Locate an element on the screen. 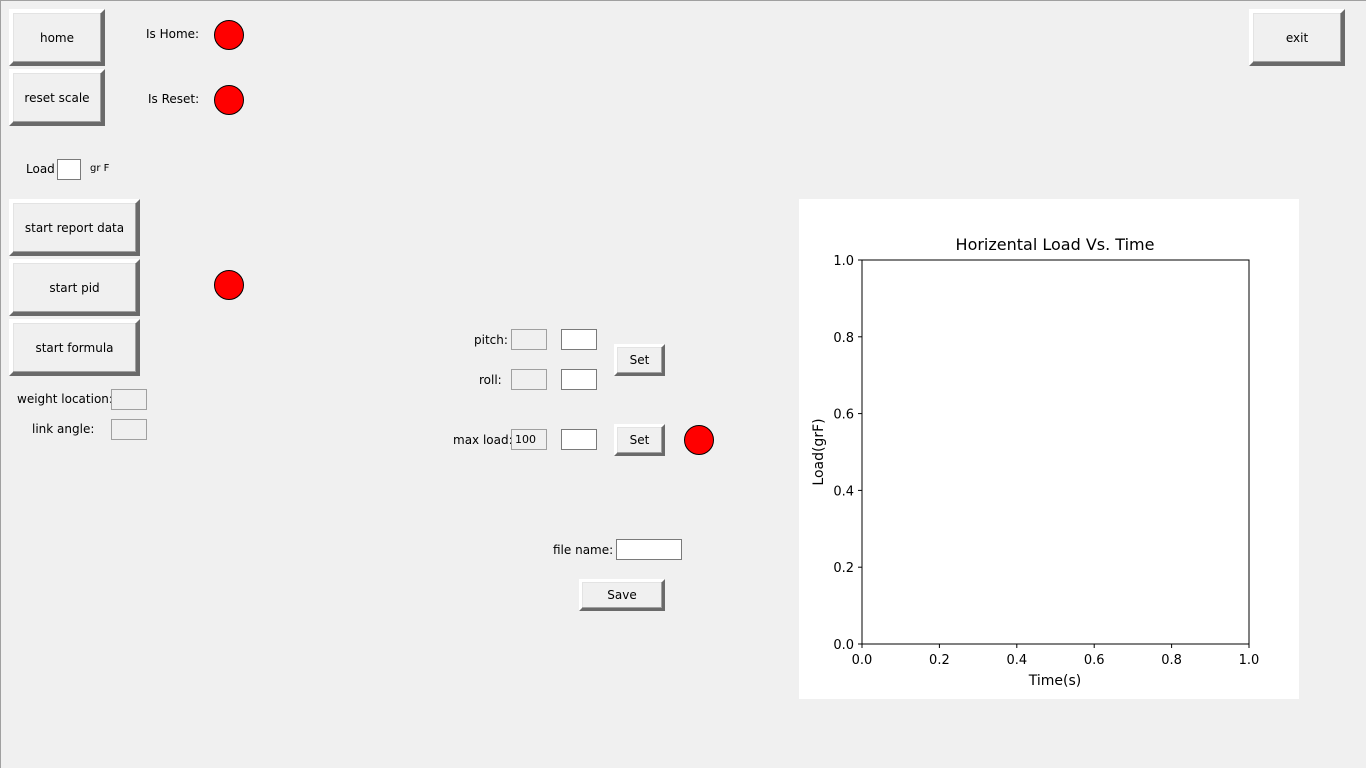 The height and width of the screenshot is (768, 1366). home-button: home is located at coordinates (57, 37).